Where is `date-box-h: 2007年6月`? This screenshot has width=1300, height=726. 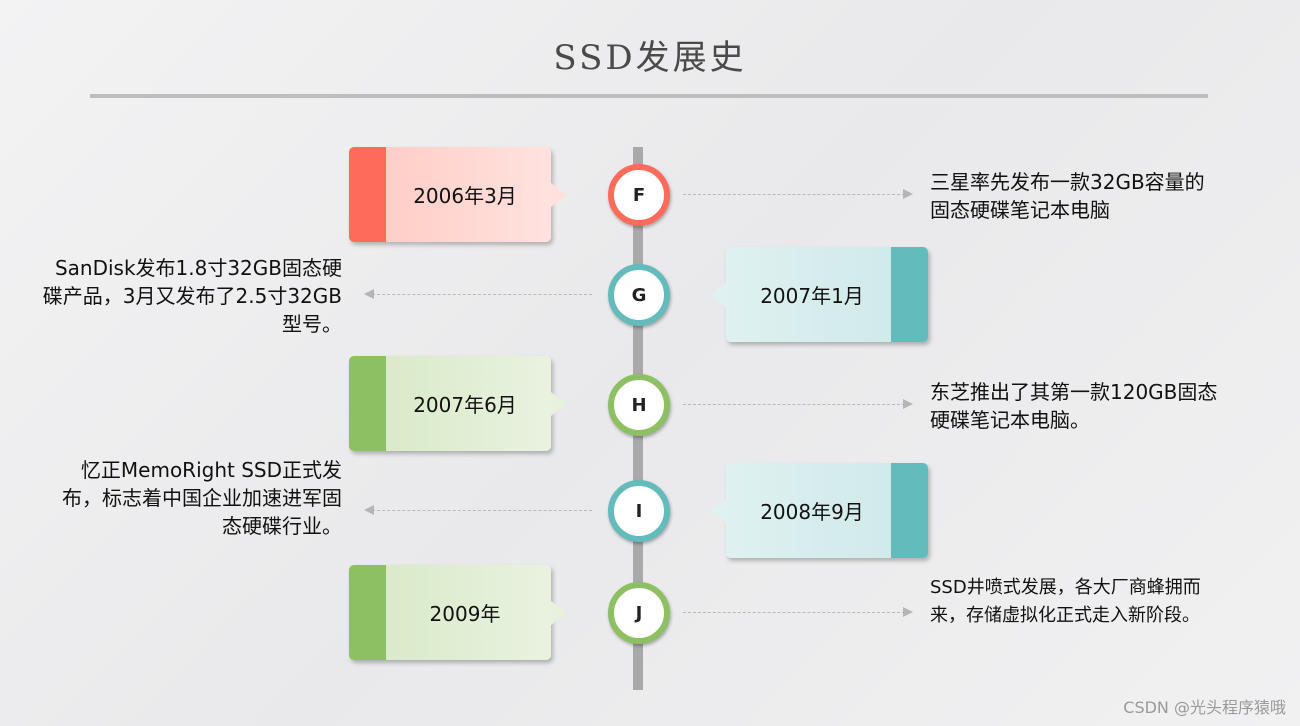
date-box-h: 2007年6月 is located at coordinates (458, 403).